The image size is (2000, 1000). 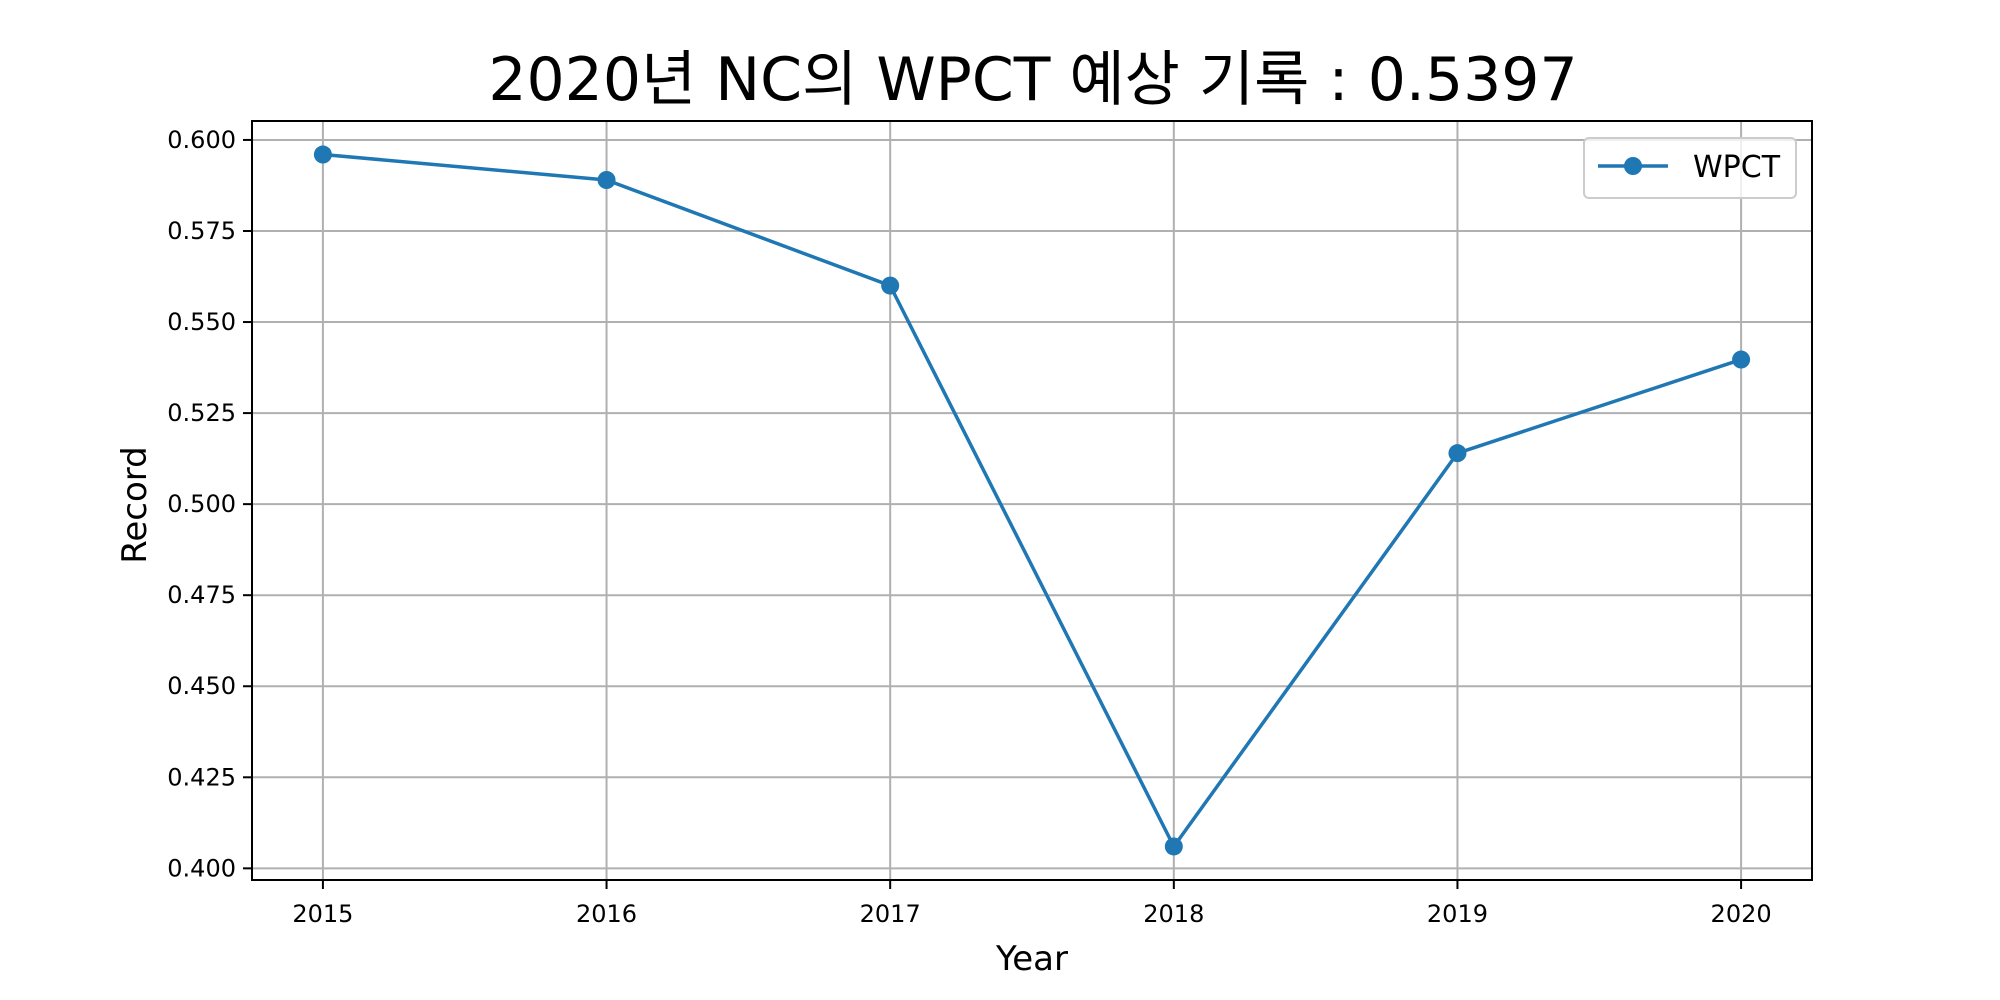 I want to click on data-point-2016, so click(x=606, y=180).